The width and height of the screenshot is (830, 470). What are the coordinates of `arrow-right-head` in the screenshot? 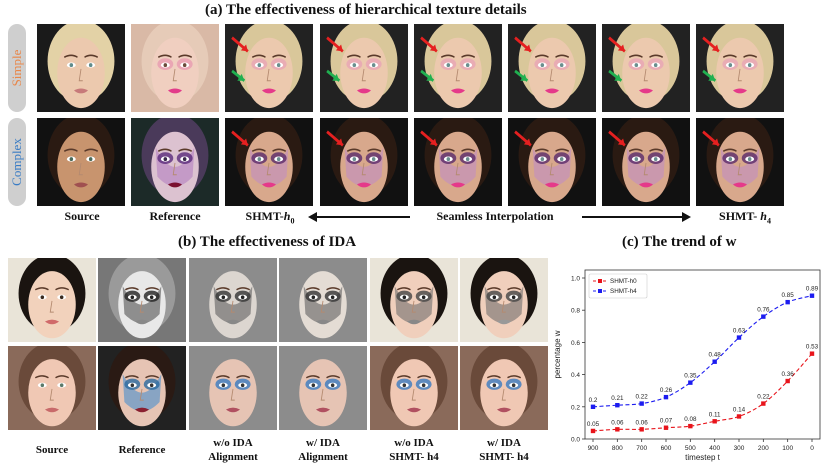 It's located at (686, 217).